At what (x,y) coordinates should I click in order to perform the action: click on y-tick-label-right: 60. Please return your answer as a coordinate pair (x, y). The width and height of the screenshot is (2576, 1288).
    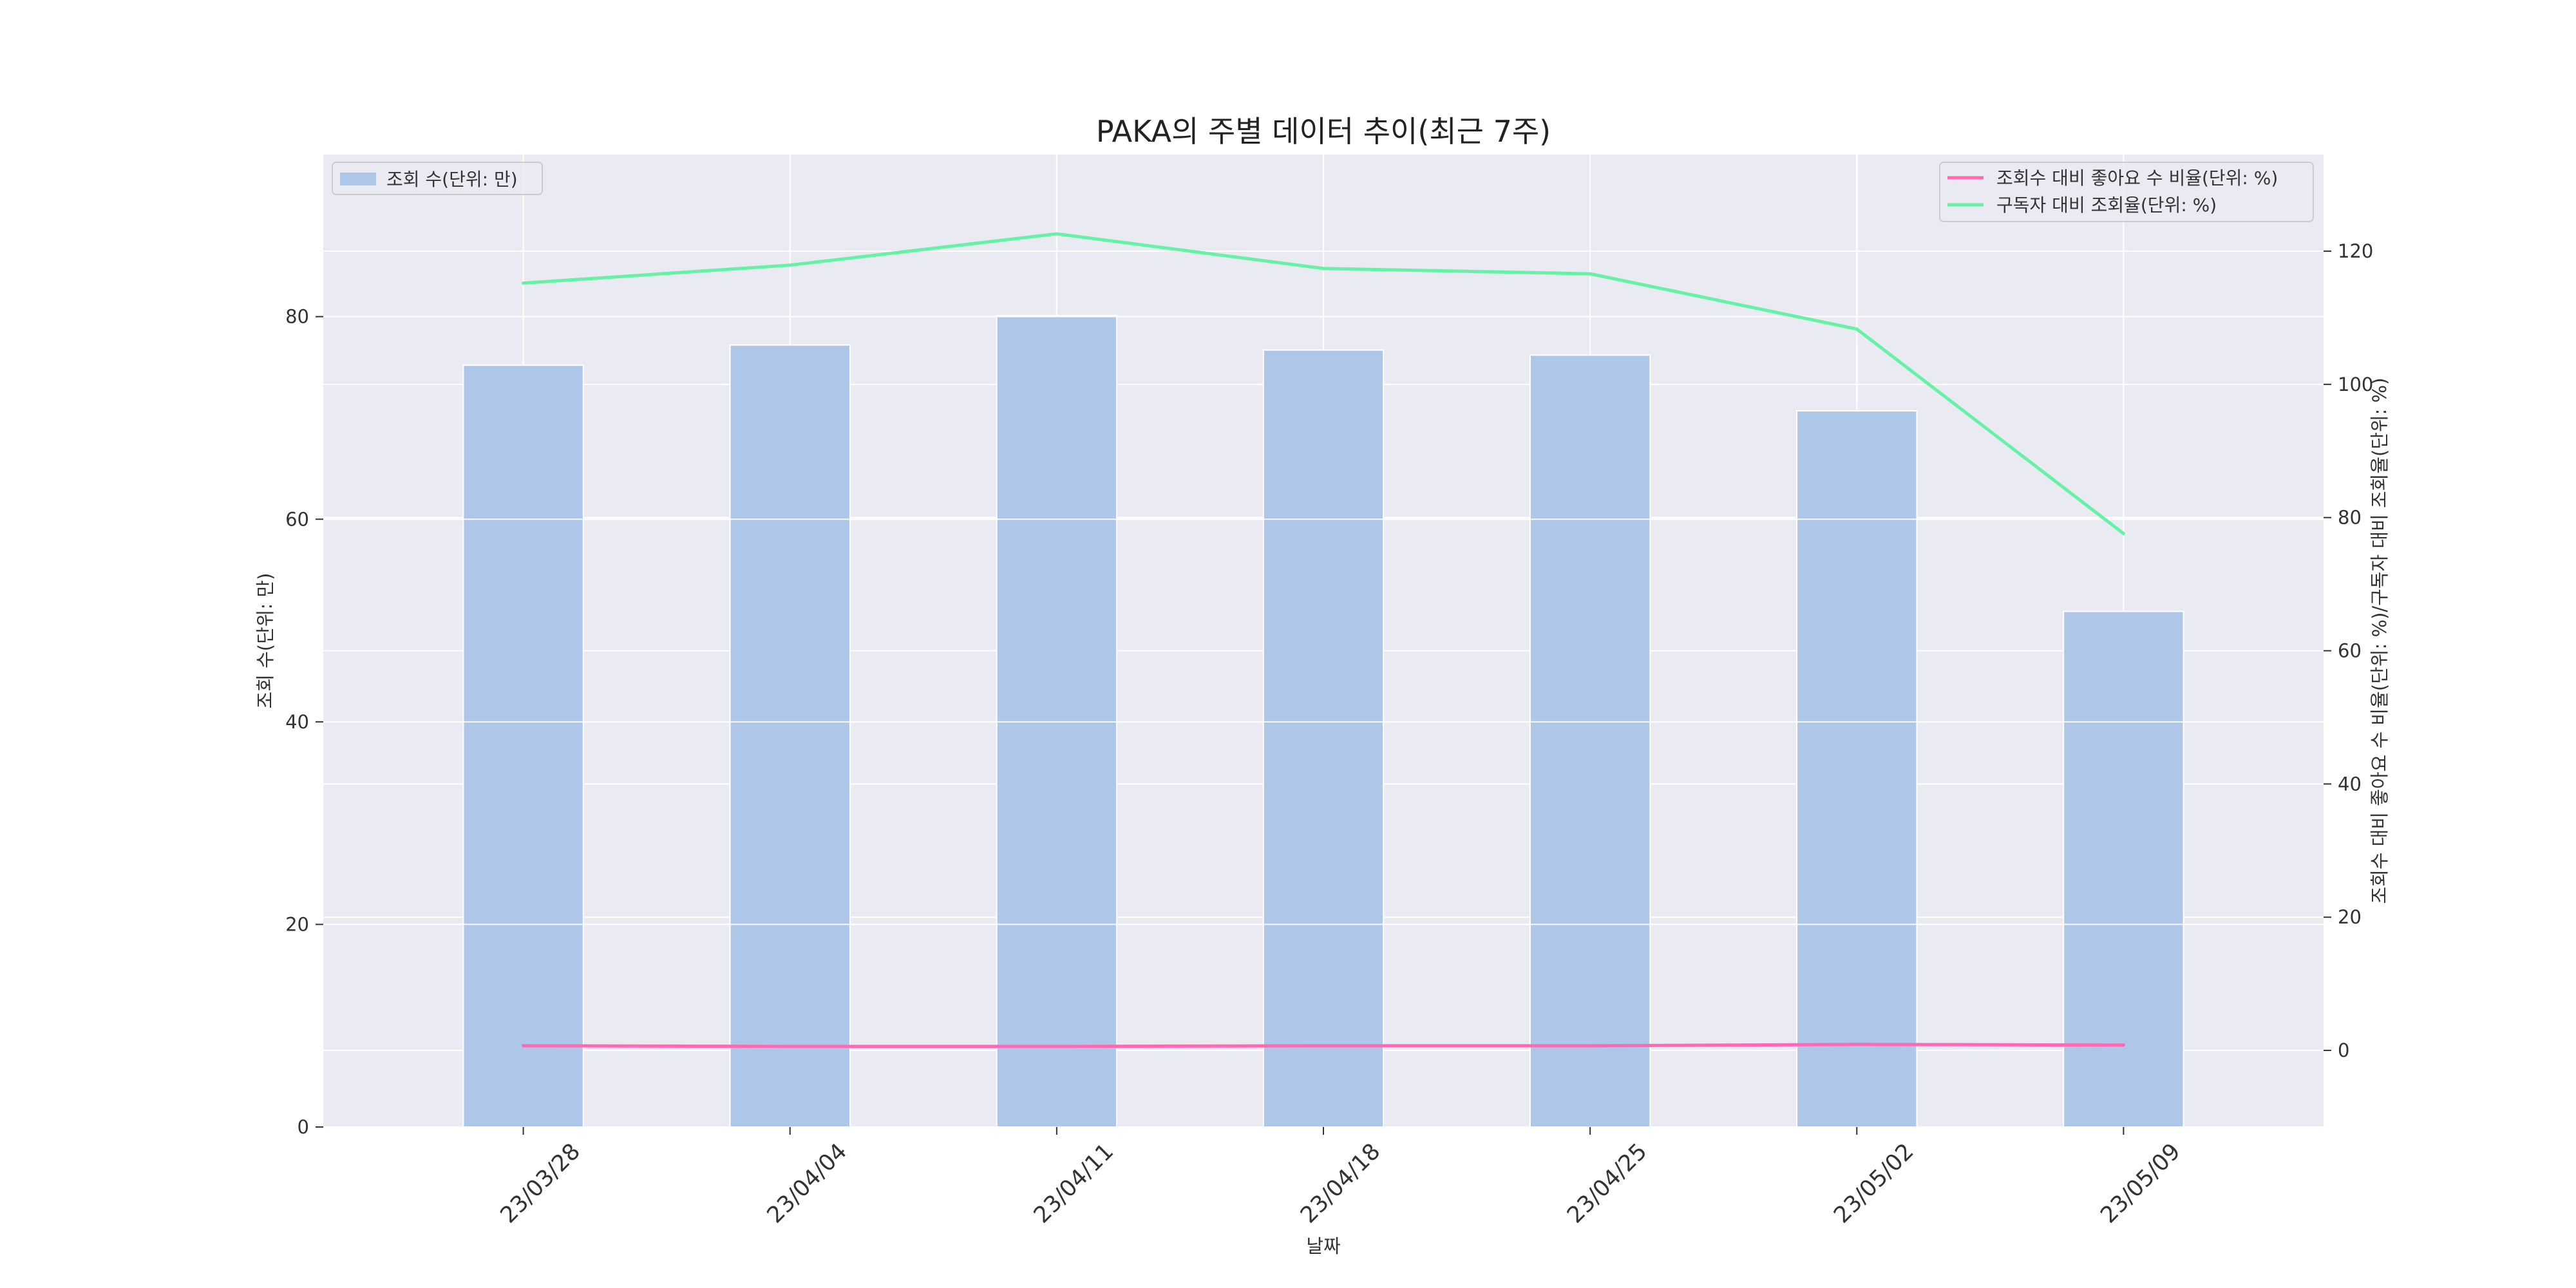
    Looking at the image, I should click on (2350, 651).